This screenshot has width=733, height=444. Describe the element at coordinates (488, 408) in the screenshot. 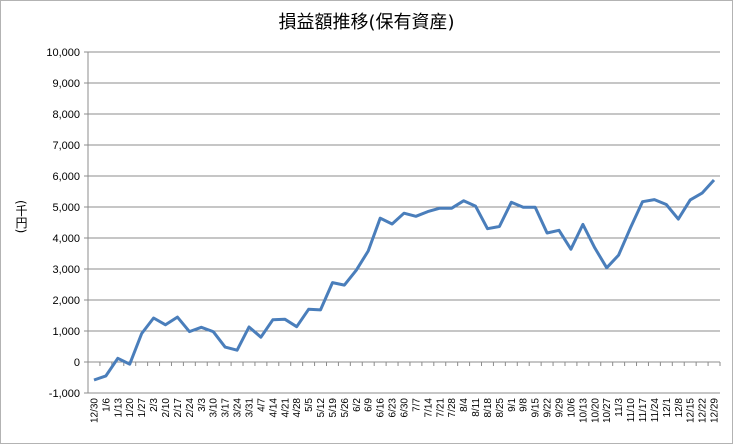

I see `x-tick-label: 8/18` at that location.